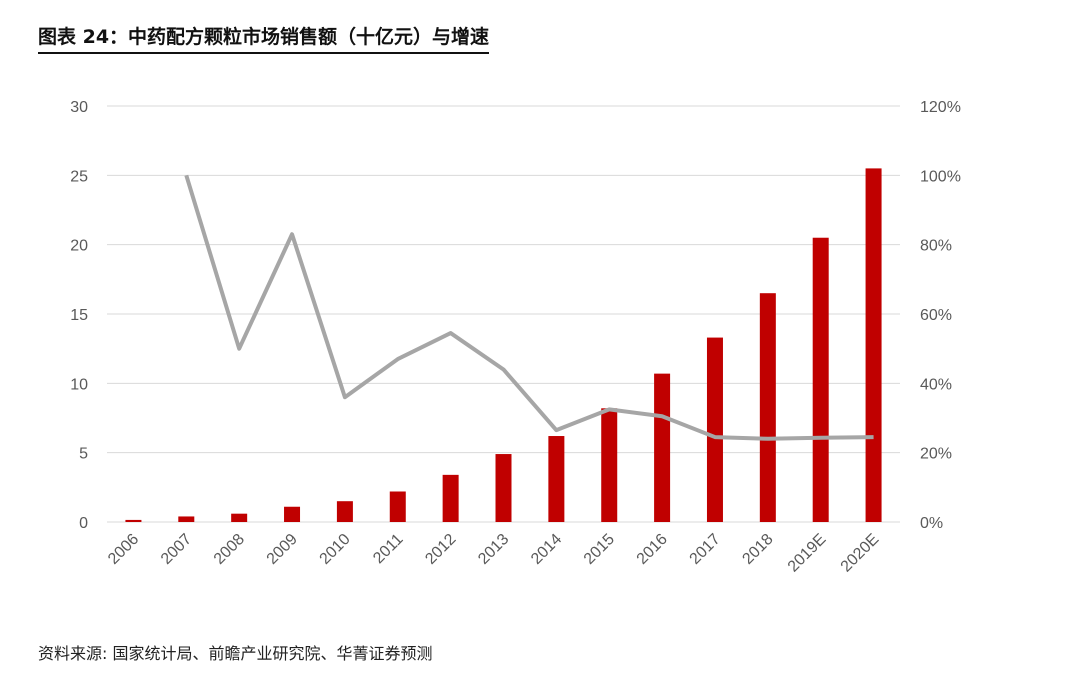  I want to click on x-tick-label: 2013, so click(493, 549).